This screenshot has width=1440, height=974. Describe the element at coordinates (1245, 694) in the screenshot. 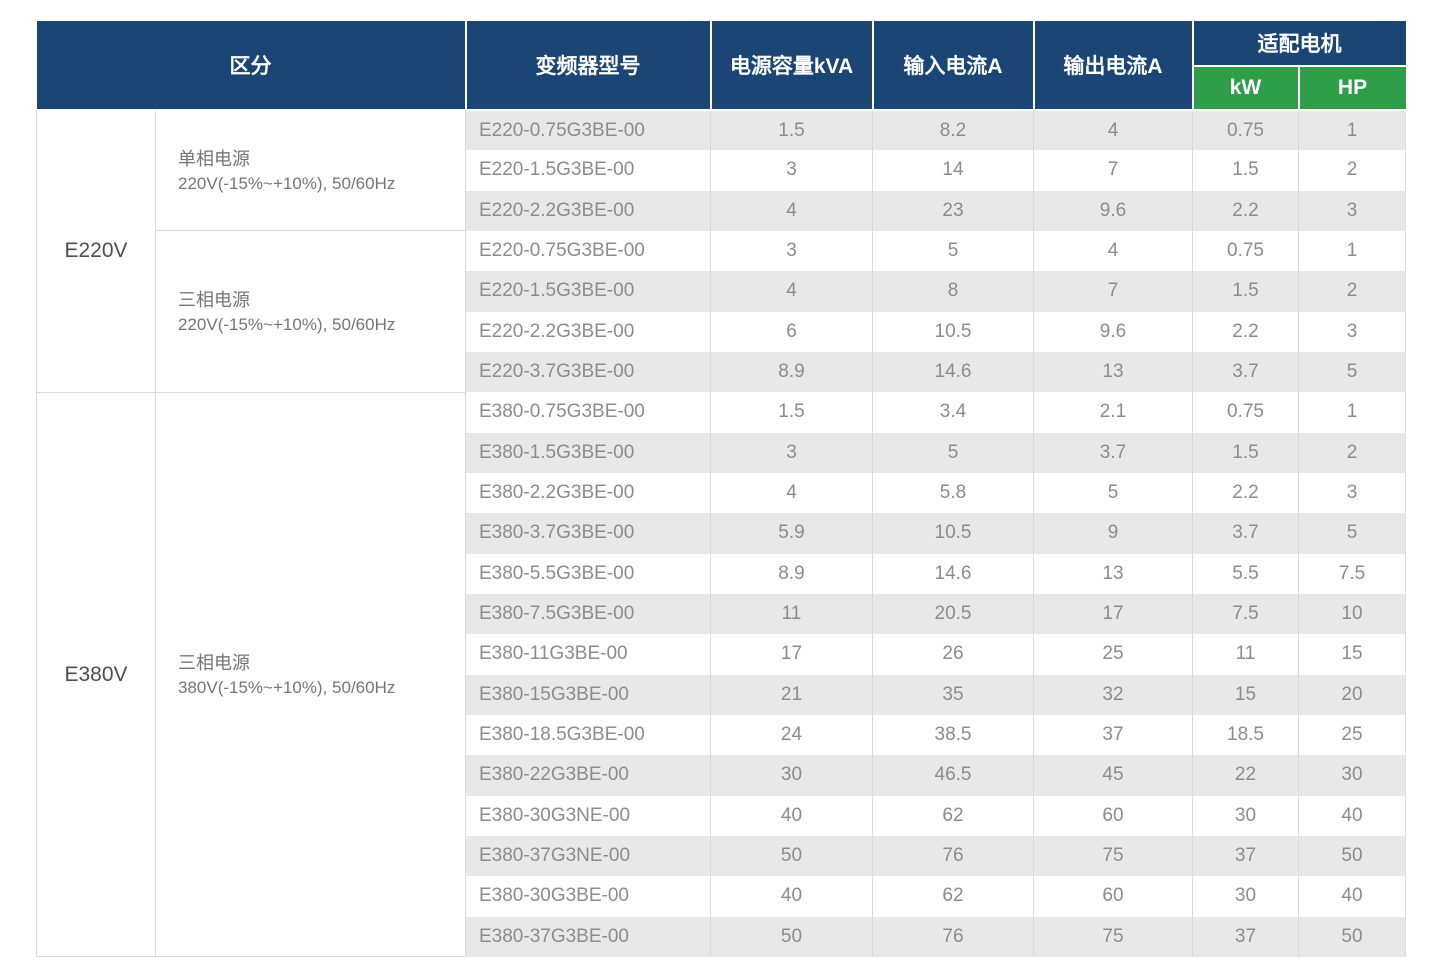

I see `value-cell: 15` at that location.